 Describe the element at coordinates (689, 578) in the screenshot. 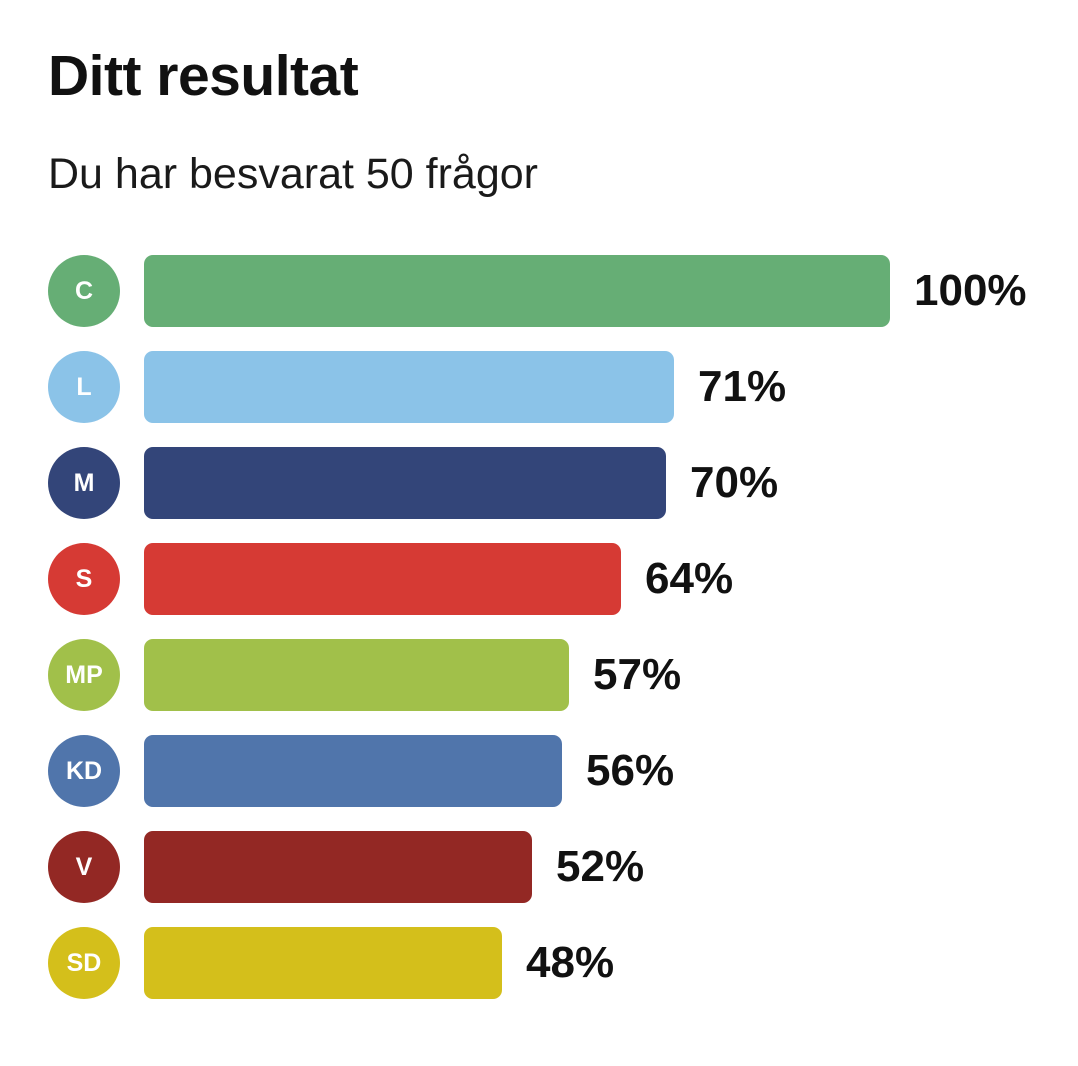

I see `result-percentage: 64%` at that location.